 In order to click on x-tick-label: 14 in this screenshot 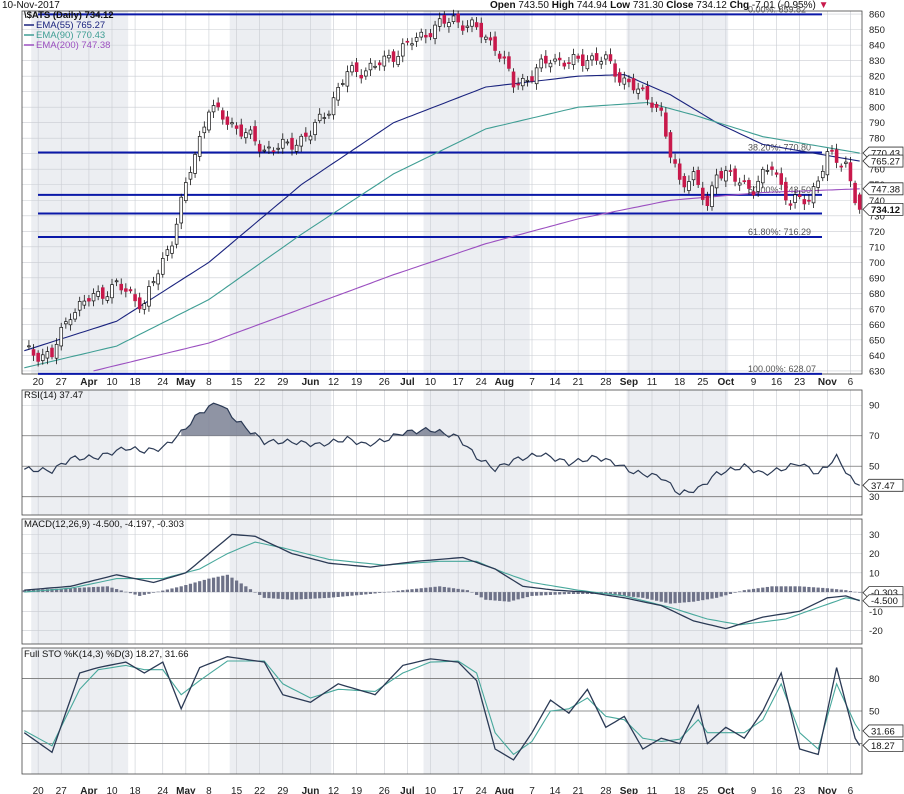, I will do `click(556, 382)`.